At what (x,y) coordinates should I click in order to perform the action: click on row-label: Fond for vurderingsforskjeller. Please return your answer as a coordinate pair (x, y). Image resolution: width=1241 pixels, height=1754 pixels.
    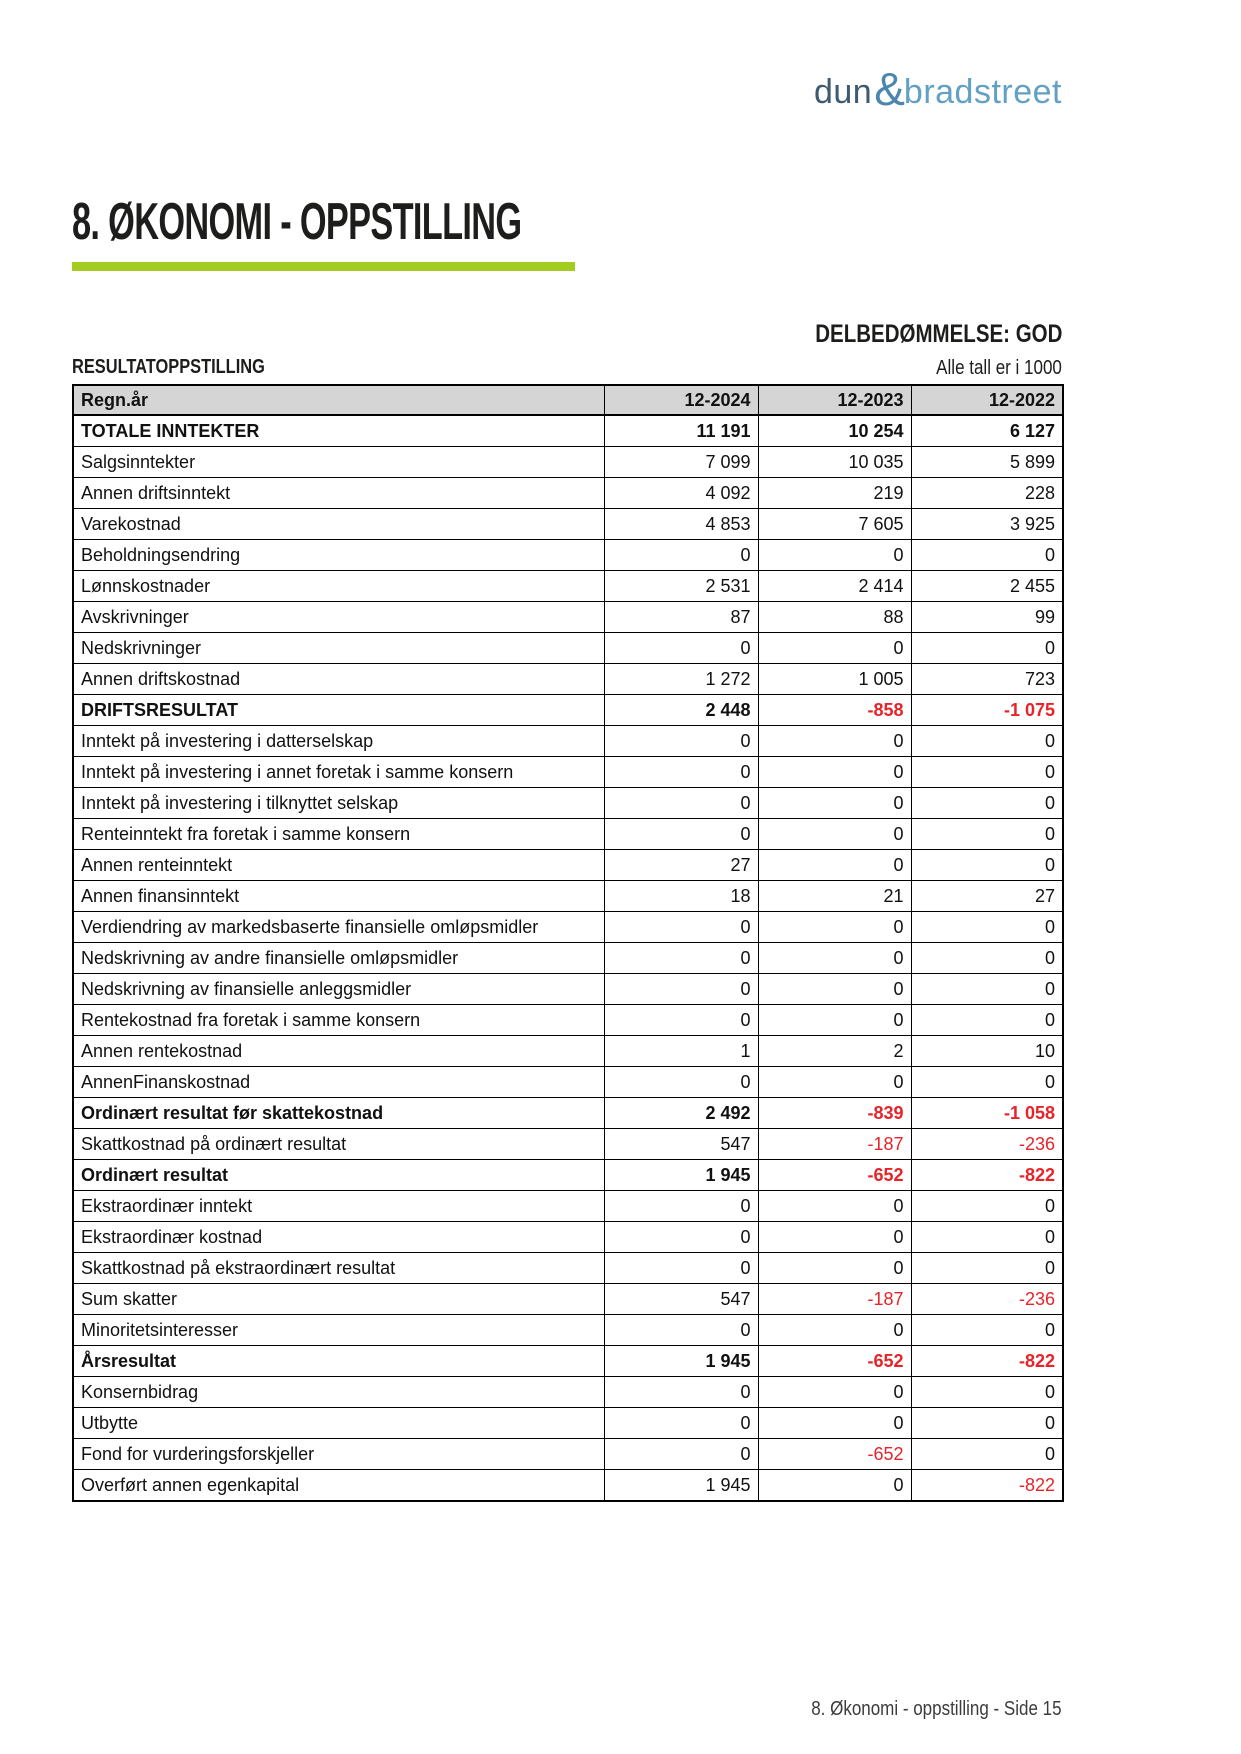
    Looking at the image, I should click on (338, 1454).